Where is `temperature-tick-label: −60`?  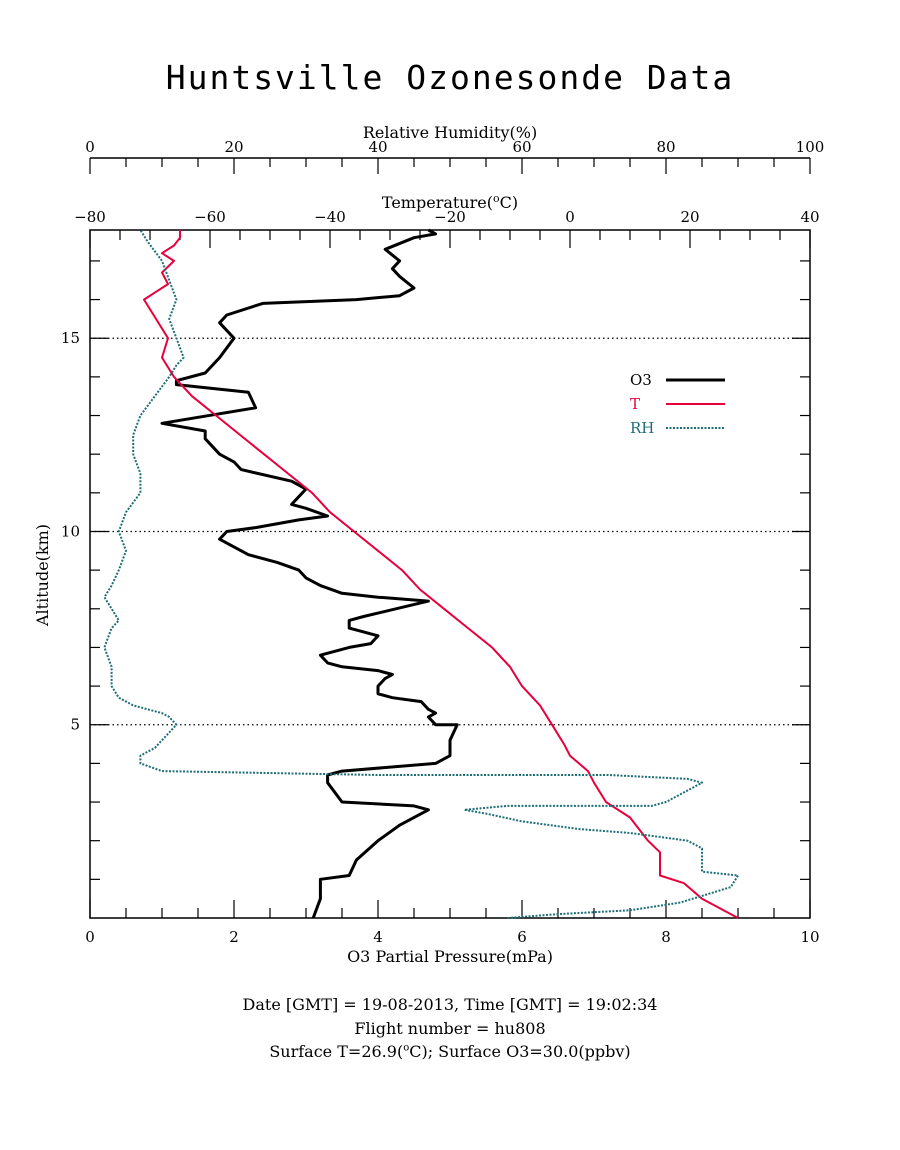
temperature-tick-label: −60 is located at coordinates (210, 217).